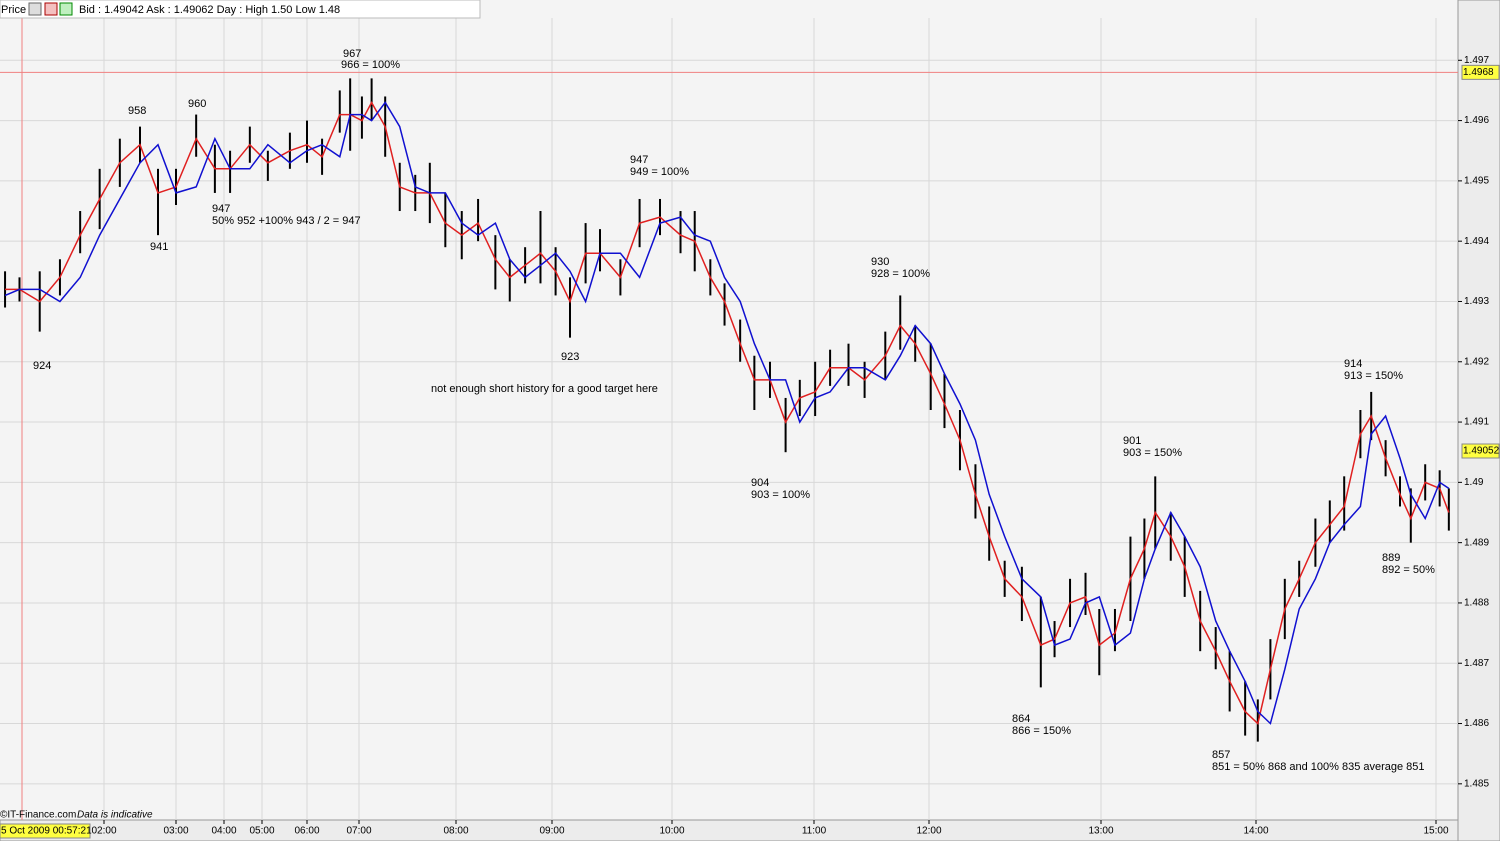 The height and width of the screenshot is (841, 1500). What do you see at coordinates (1408, 570) in the screenshot?
I see `annotation: 892 = 50%` at bounding box center [1408, 570].